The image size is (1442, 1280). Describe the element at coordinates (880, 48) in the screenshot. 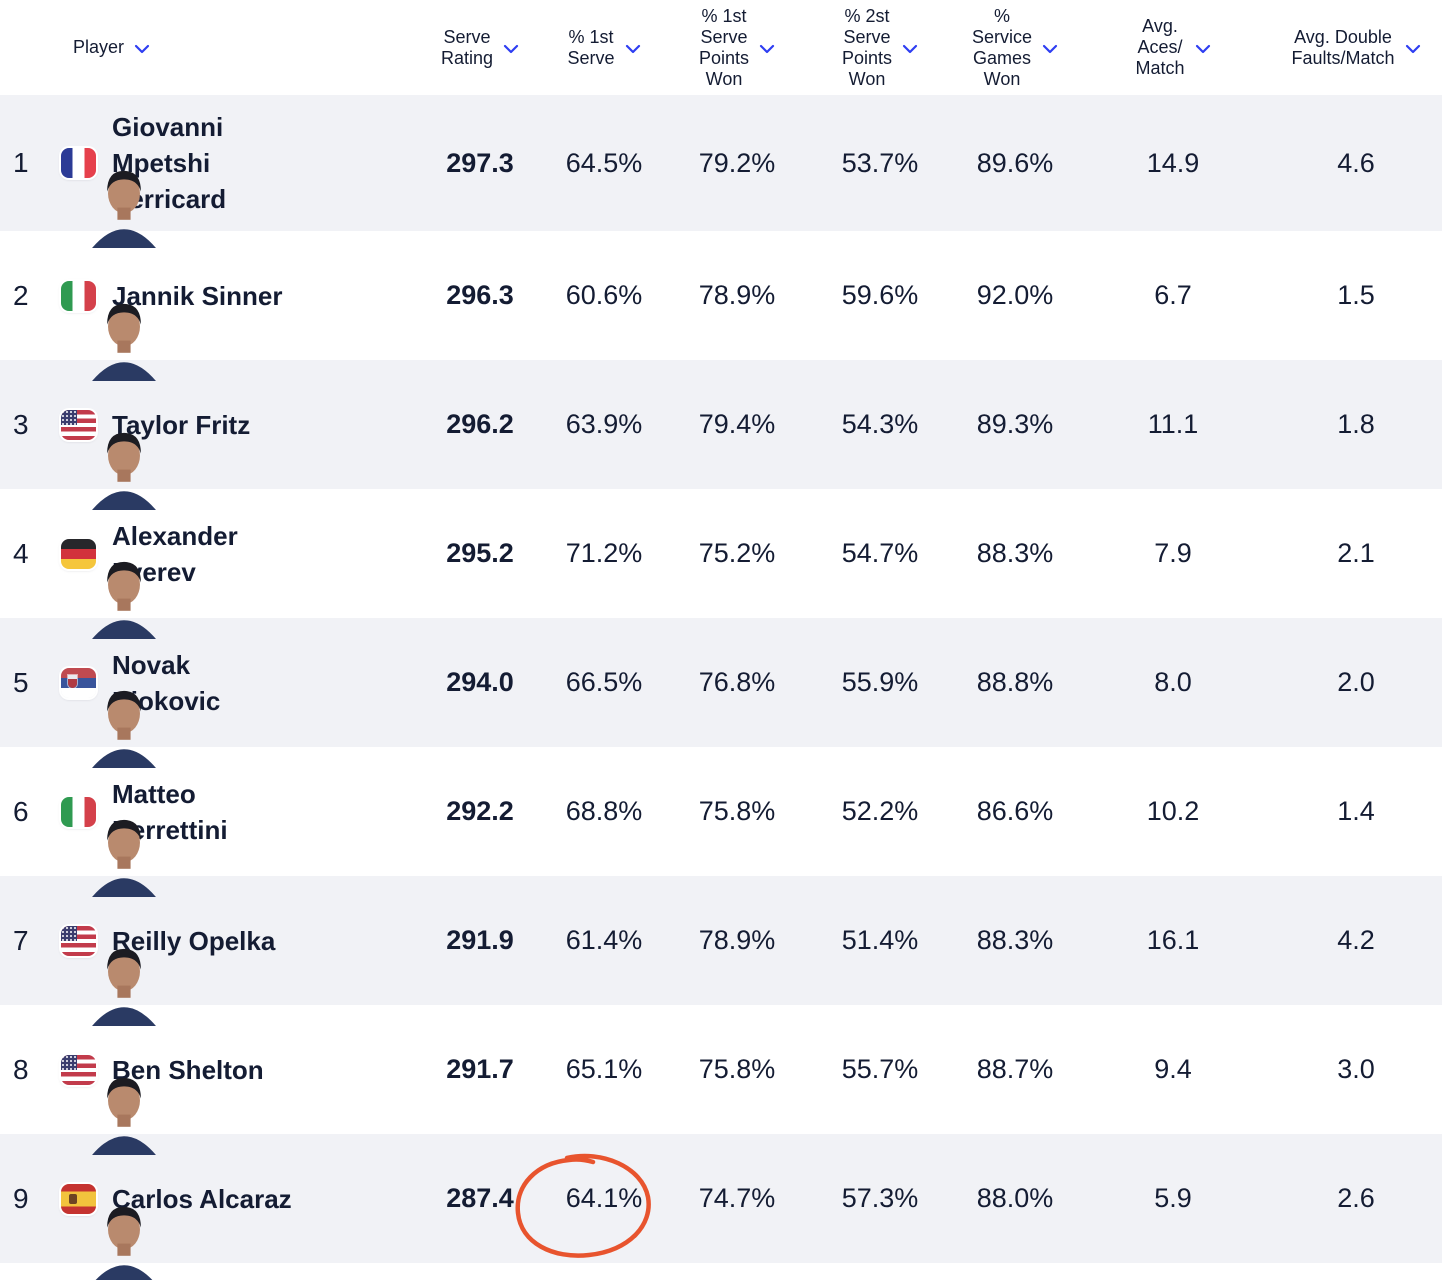

I see `column-header-second-serve-points-won: % 2st Serve Points Won` at that location.